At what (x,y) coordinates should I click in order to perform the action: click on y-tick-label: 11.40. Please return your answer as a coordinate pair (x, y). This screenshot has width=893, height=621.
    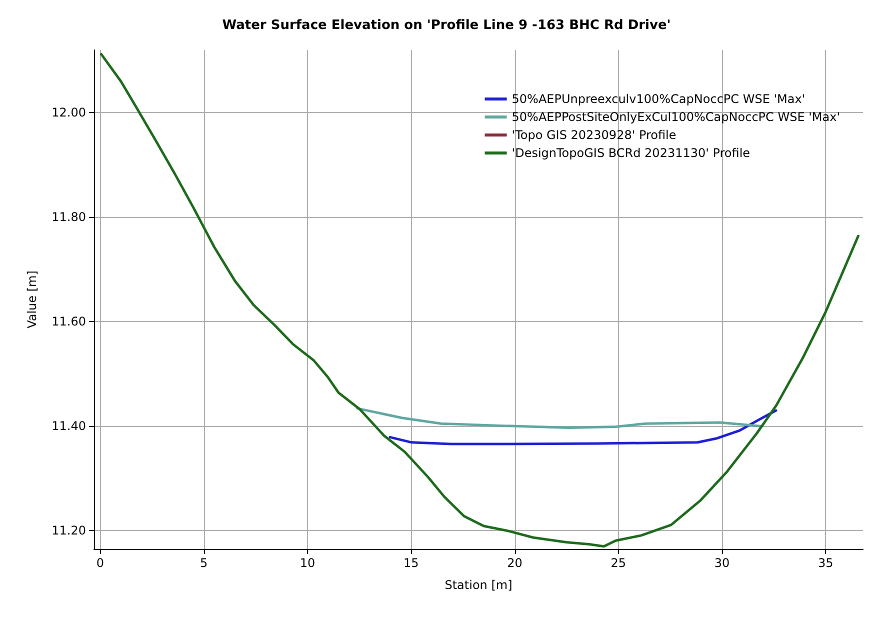
    Looking at the image, I should click on (69, 426).